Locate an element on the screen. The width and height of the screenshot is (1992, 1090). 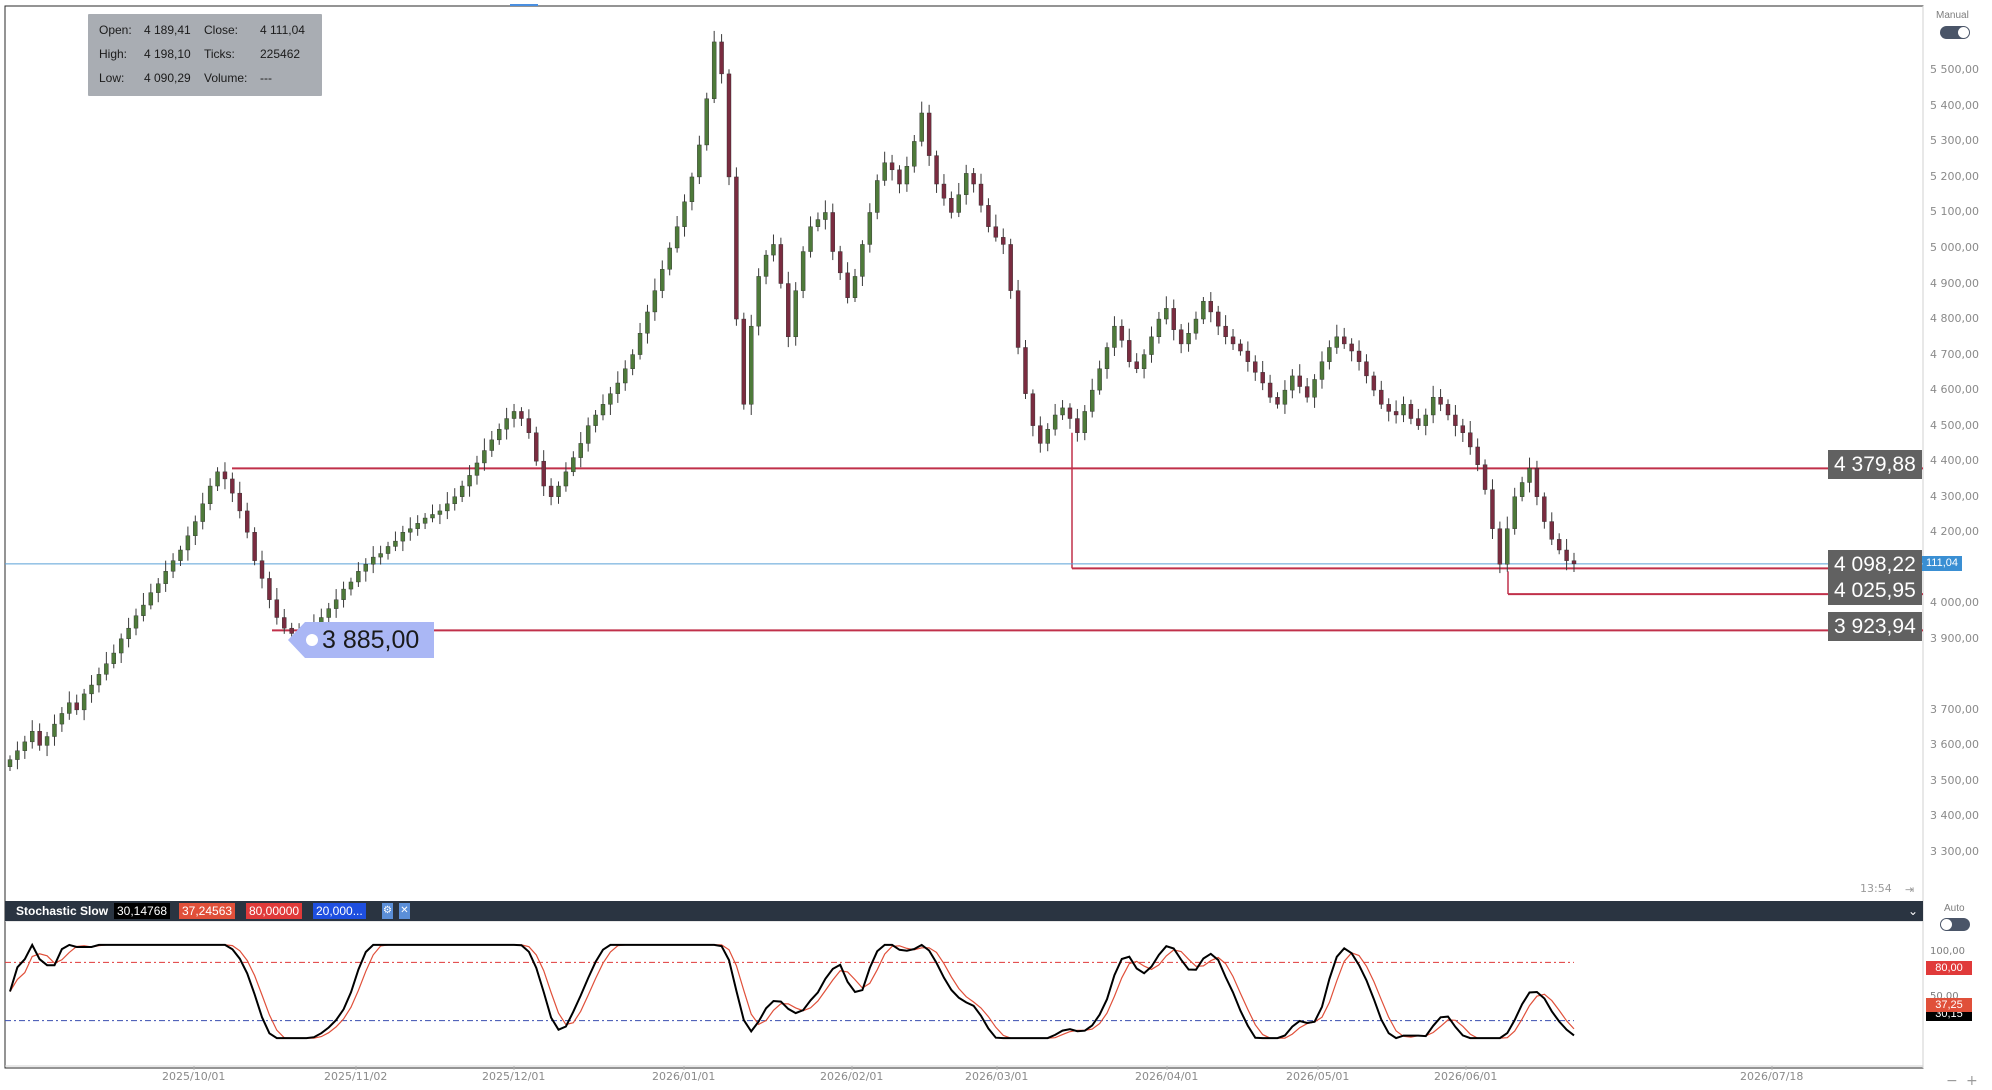
manual-scale-toggle is located at coordinates (1955, 32).